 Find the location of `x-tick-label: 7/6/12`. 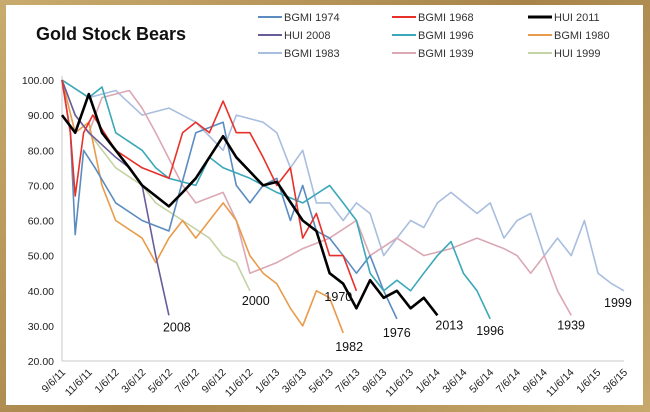

x-tick-label: 7/6/12 is located at coordinates (187, 381).